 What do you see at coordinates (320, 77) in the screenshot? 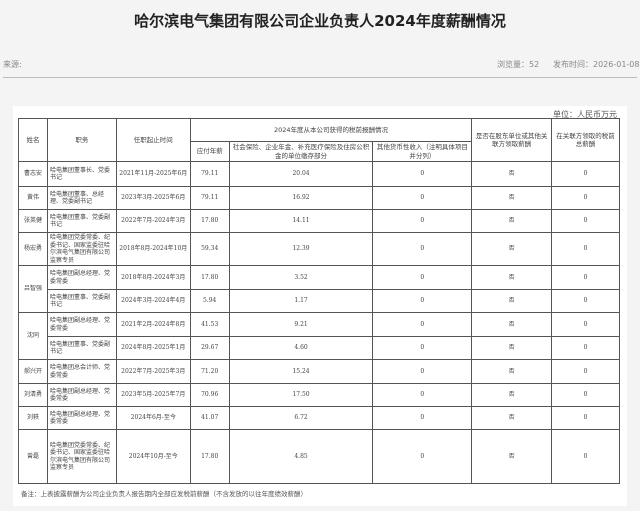
I see `divider` at bounding box center [320, 77].